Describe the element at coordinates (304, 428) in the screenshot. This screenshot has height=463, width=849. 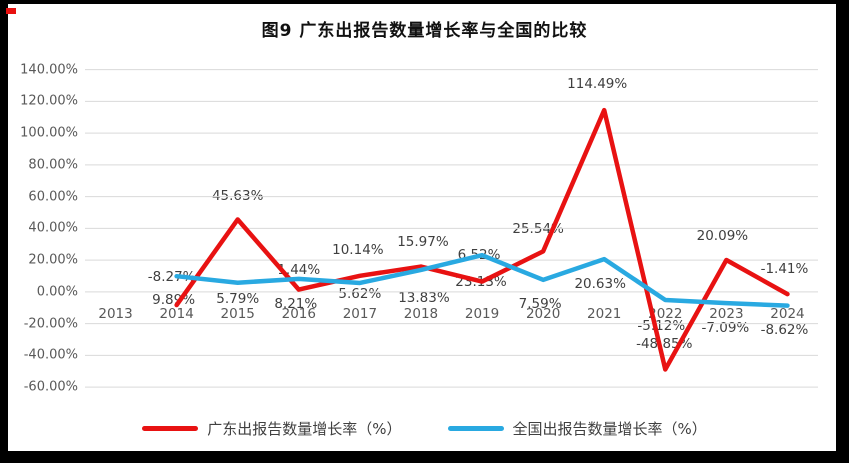
I see `legend-label-guangdong: 广东出报告数量增长率（%）` at that location.